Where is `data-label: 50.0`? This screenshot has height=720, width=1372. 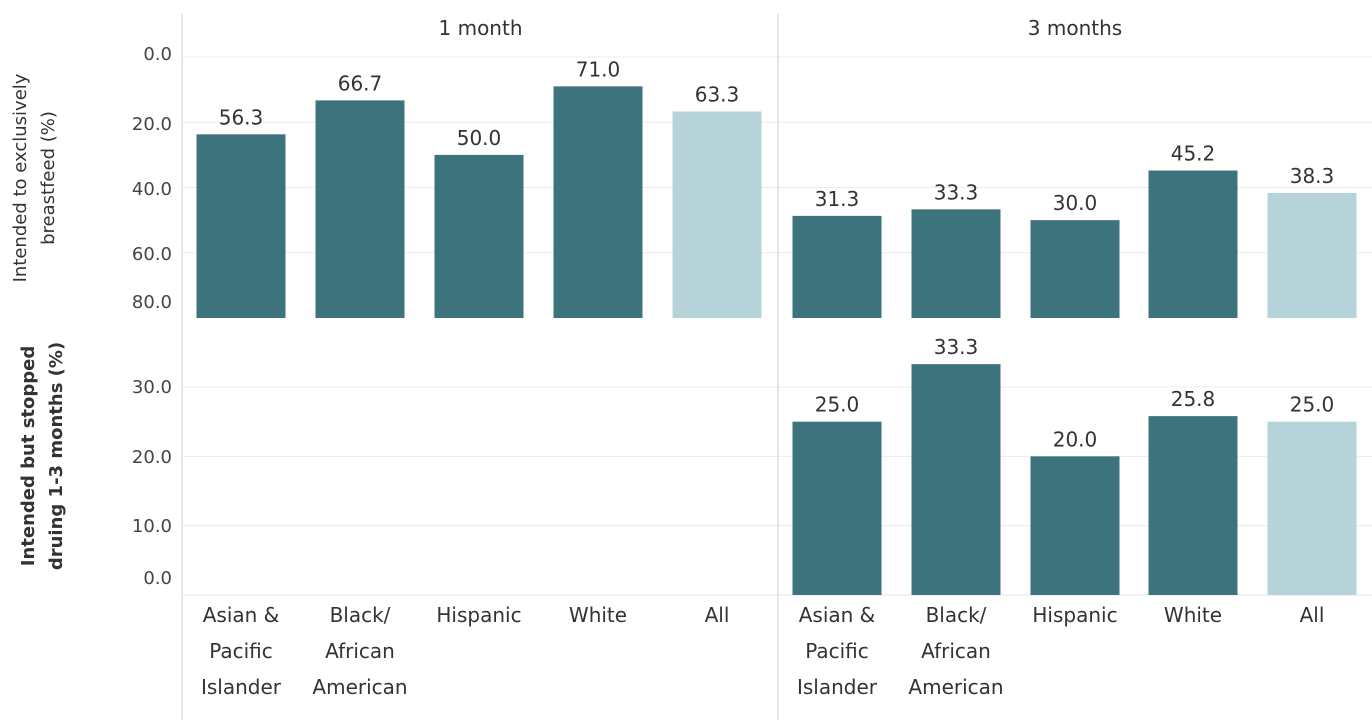
data-label: 50.0 is located at coordinates (479, 138).